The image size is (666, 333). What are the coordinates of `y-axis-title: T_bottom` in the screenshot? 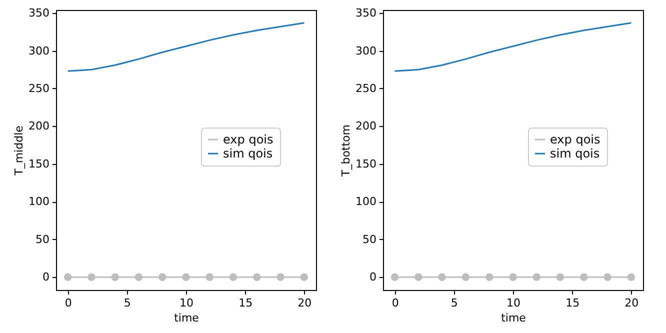 It's located at (346, 151).